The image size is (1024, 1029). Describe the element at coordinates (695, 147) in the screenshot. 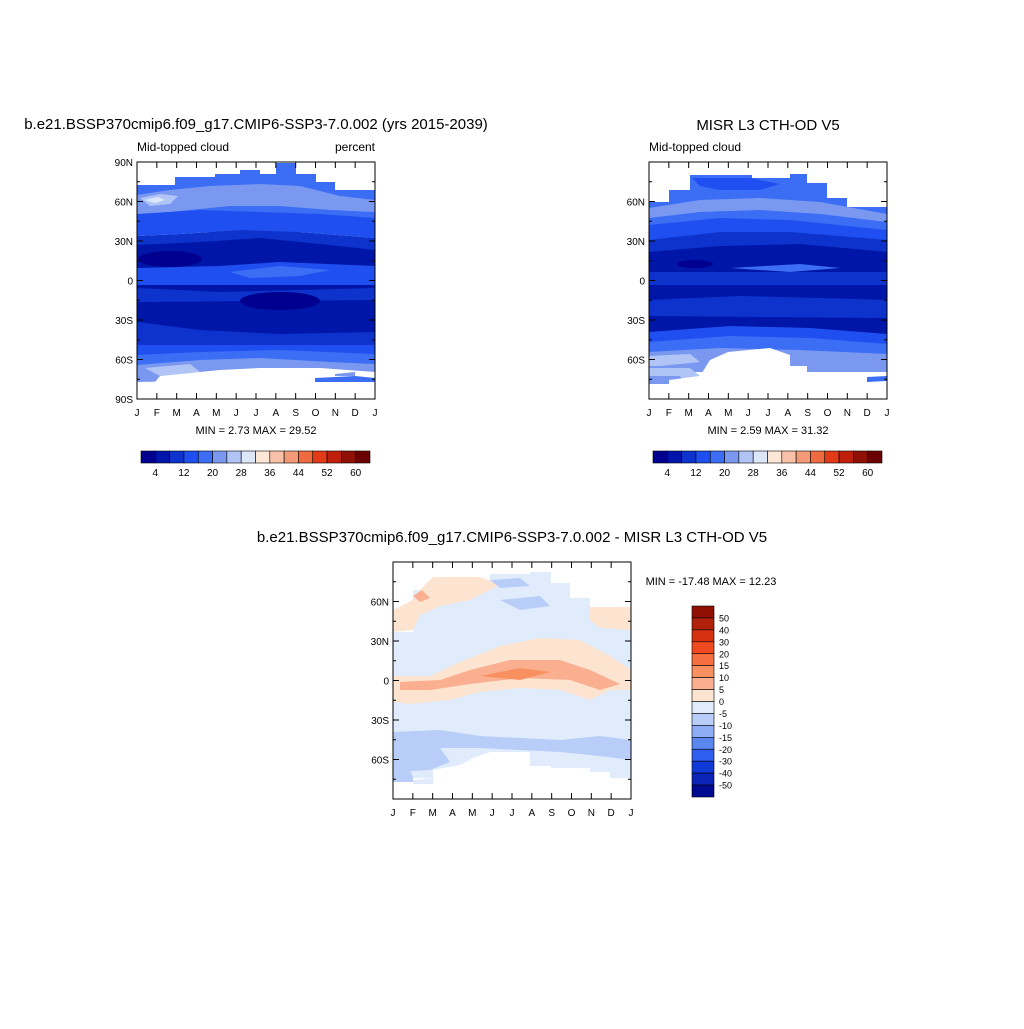

I see `panel-obs-subtitle-left: Mid-topped cloud` at that location.